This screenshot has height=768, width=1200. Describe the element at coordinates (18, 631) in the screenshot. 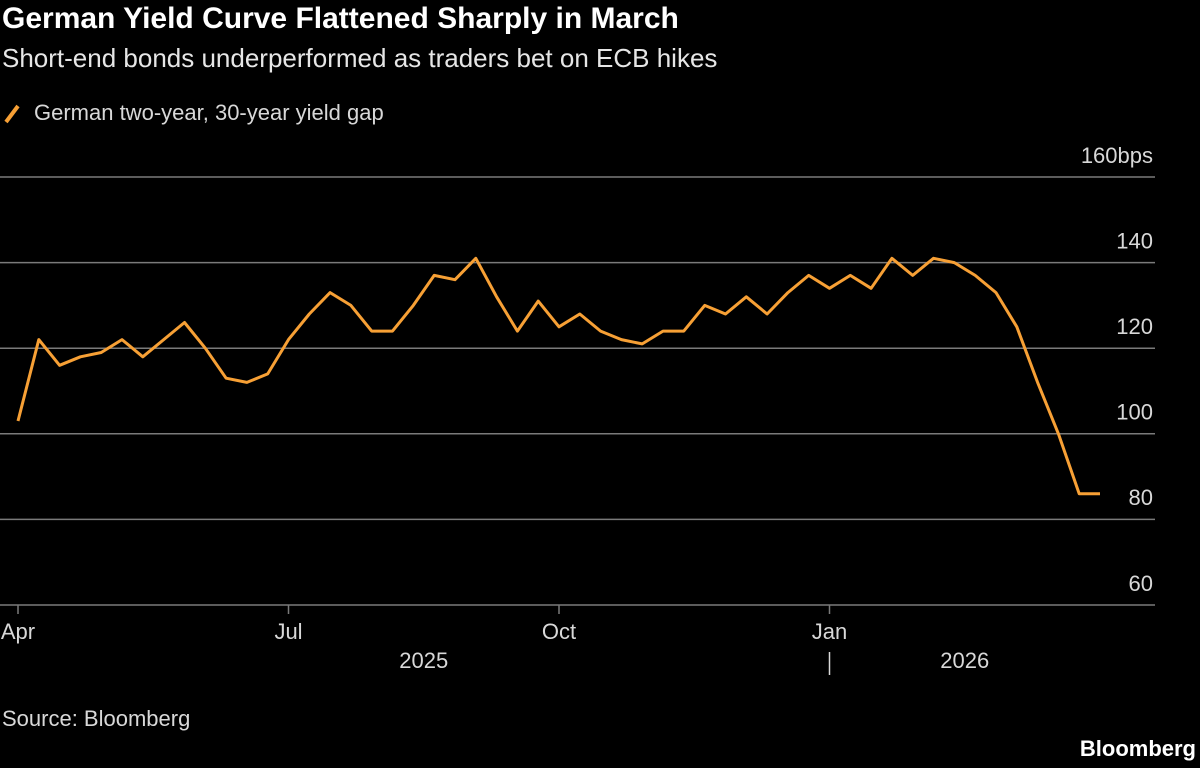

I see `x-tick-label: Apr` at that location.